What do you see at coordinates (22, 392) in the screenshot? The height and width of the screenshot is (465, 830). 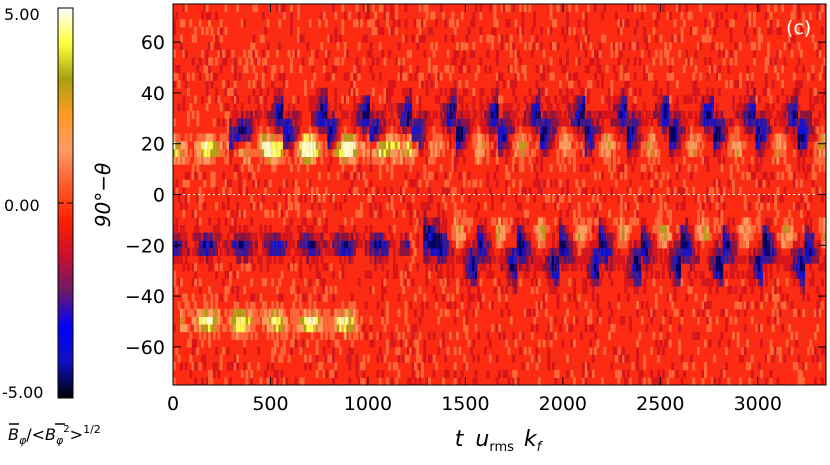 I see `colorbar-tick-label-min: -5.00` at bounding box center [22, 392].